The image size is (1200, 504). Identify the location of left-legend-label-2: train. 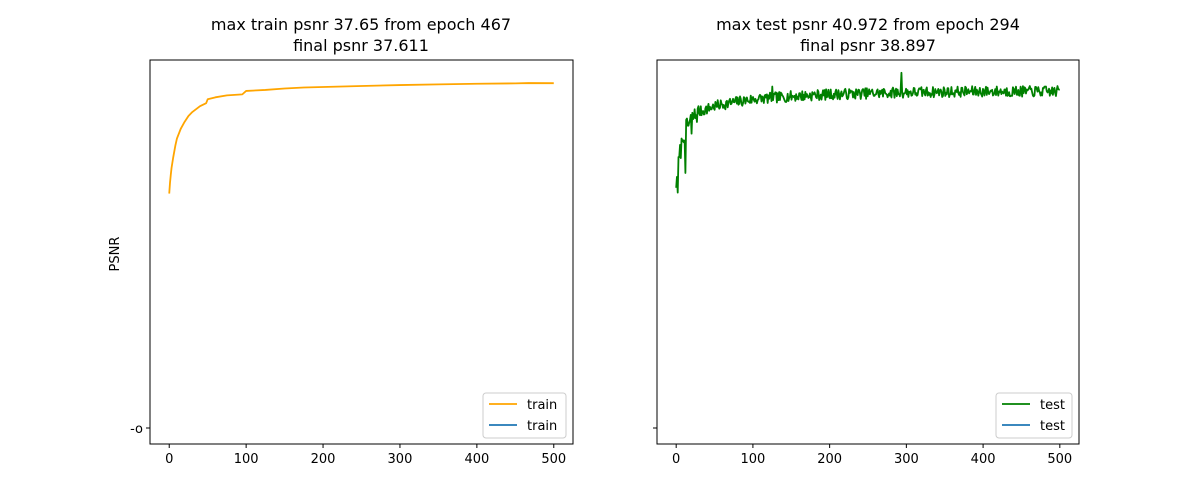
(542, 426).